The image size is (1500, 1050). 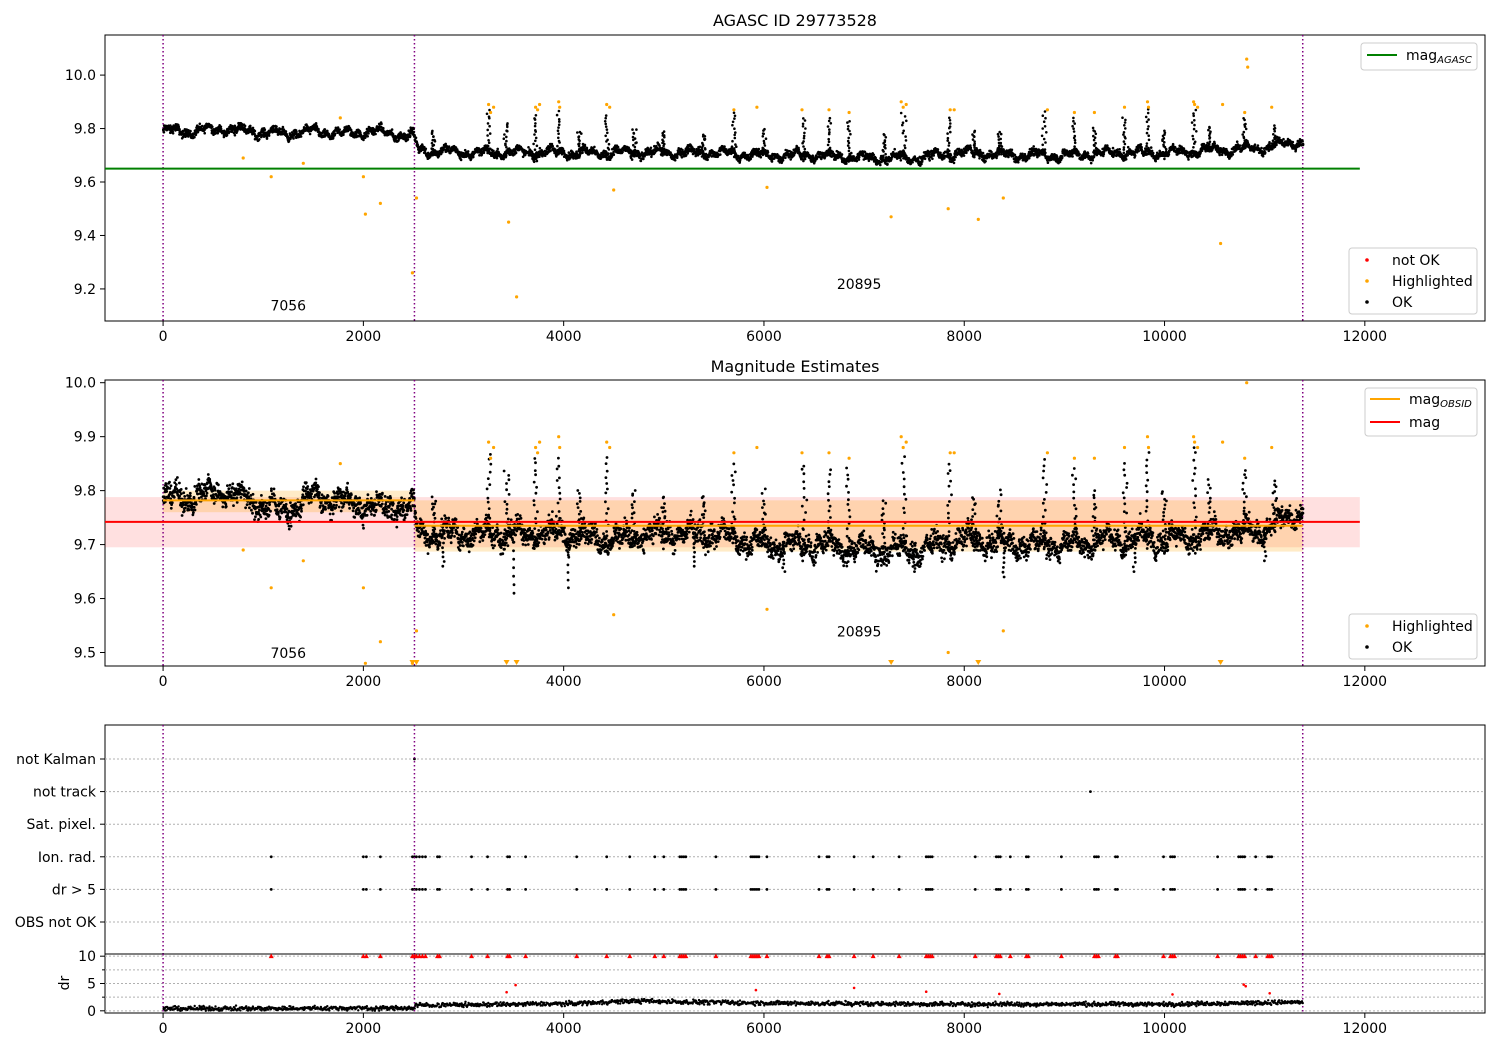 What do you see at coordinates (85, 130) in the screenshot?
I see `y-tick-label: 9.8` at bounding box center [85, 130].